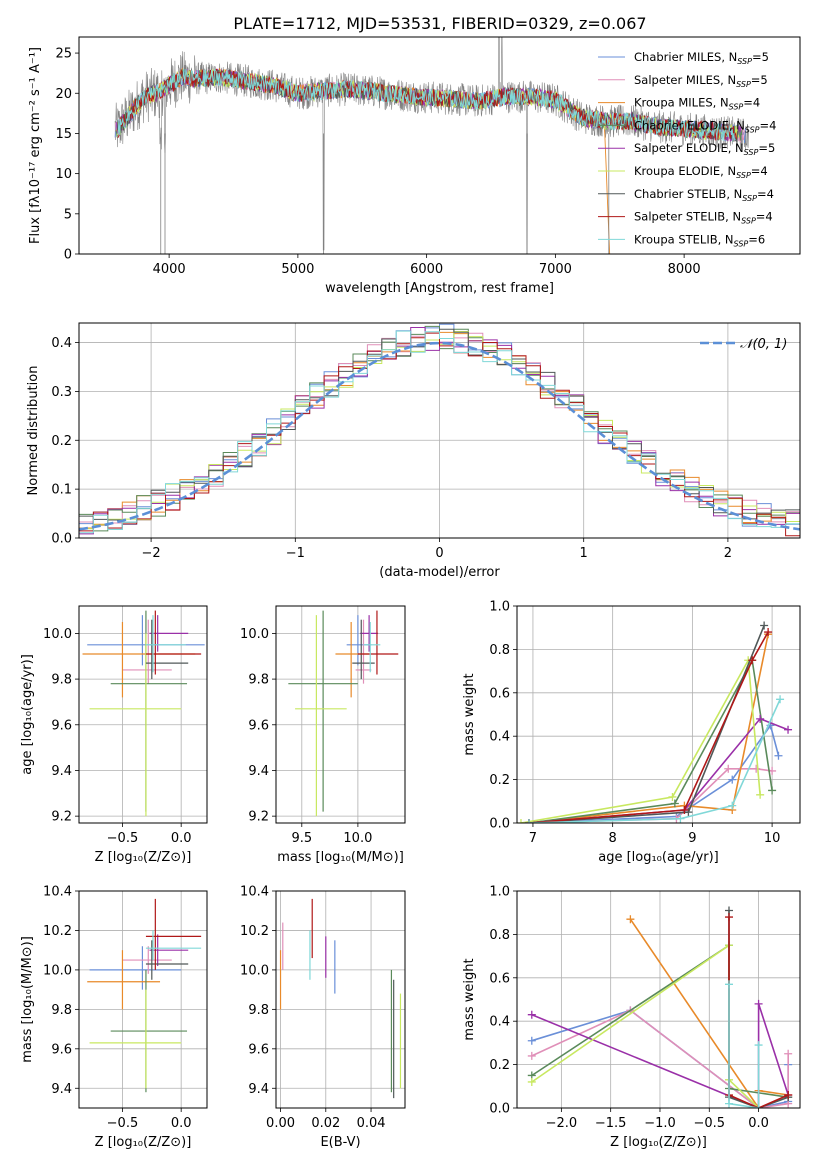 Image resolution: width=819 pixels, height=1170 pixels. What do you see at coordinates (439, 288) in the screenshot?
I see `x-axis-label: wavelength [Angstrom, rest frame]` at bounding box center [439, 288].